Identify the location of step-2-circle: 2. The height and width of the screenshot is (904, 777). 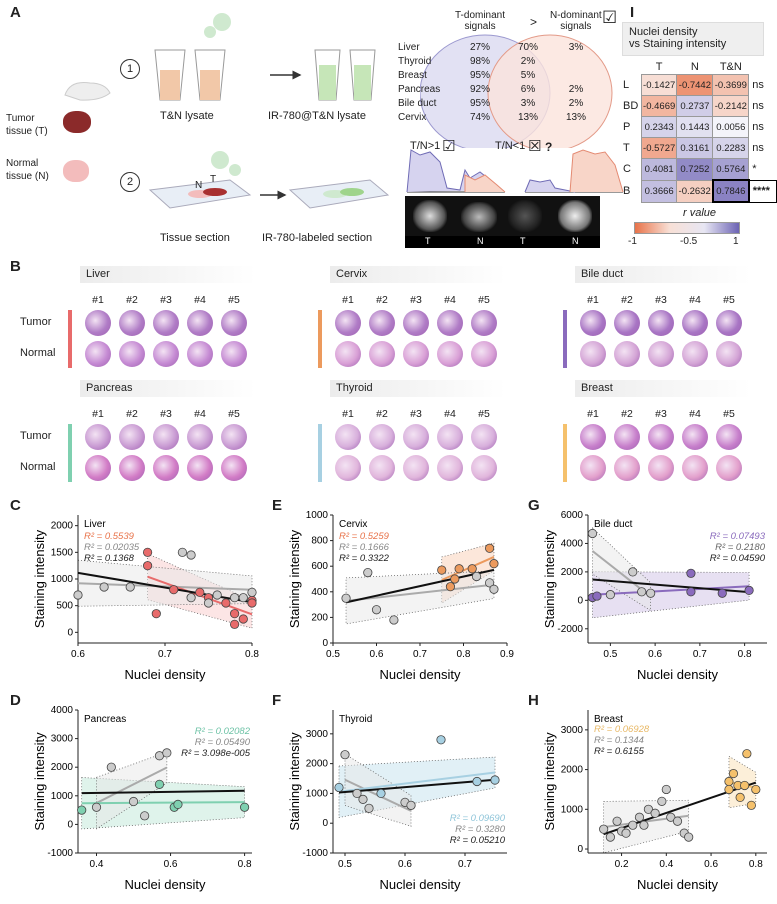
(130, 182).